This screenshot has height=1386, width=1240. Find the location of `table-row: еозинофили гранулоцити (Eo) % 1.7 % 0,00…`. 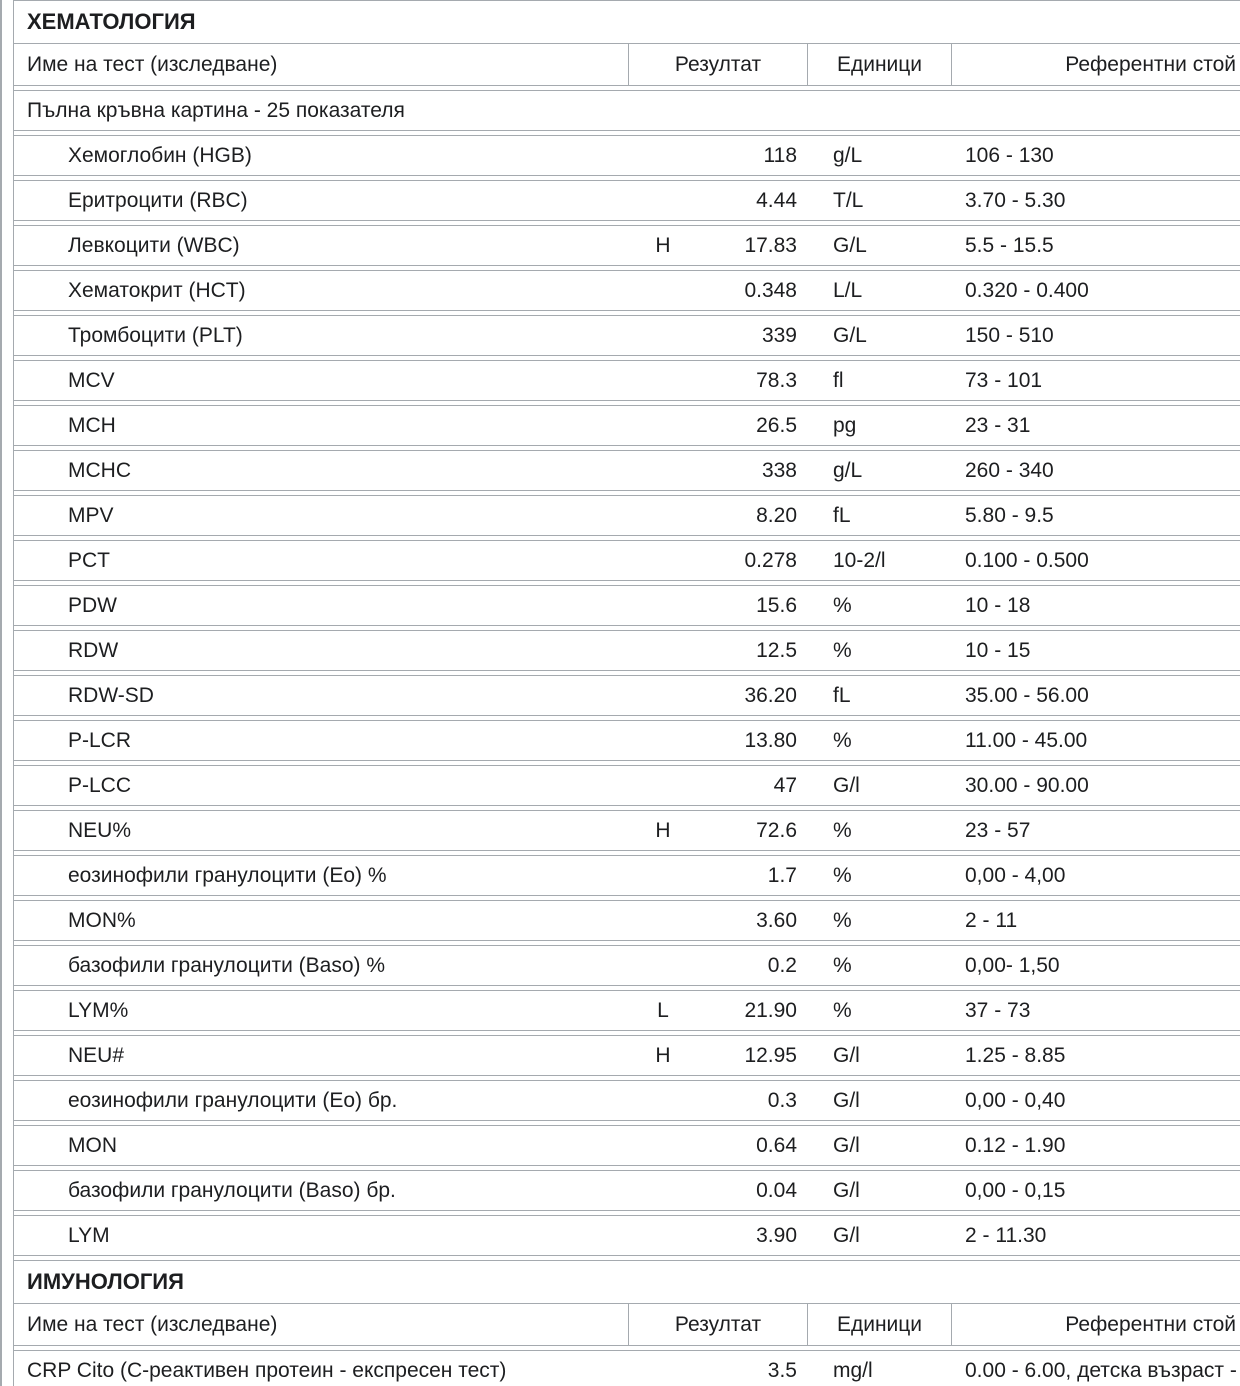

table-row: еозинофили гранулоцити (Eo) % 1.7 % 0,00… is located at coordinates (626, 875).